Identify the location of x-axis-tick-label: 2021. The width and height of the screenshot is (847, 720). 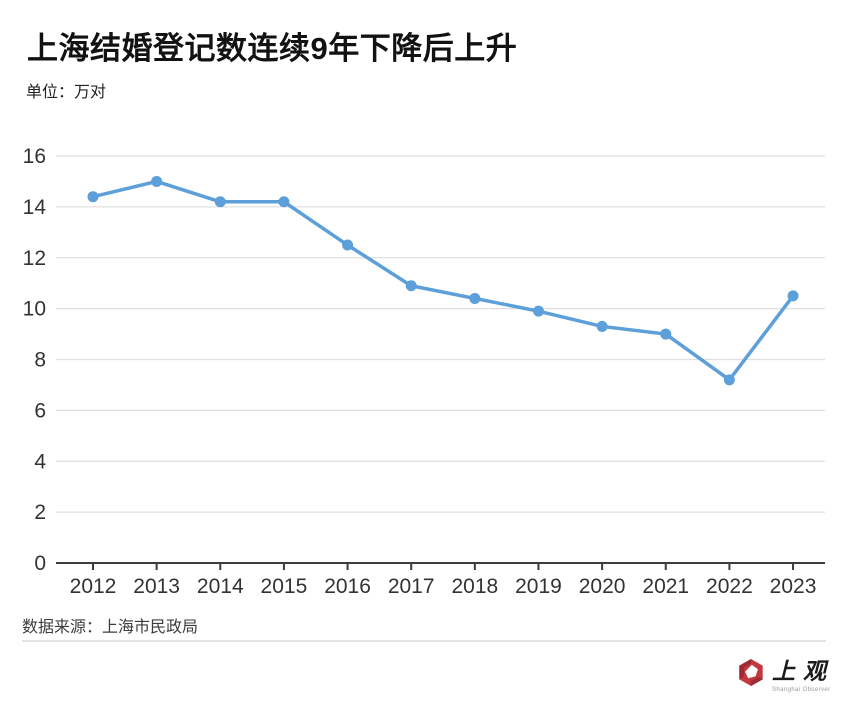
(665, 586).